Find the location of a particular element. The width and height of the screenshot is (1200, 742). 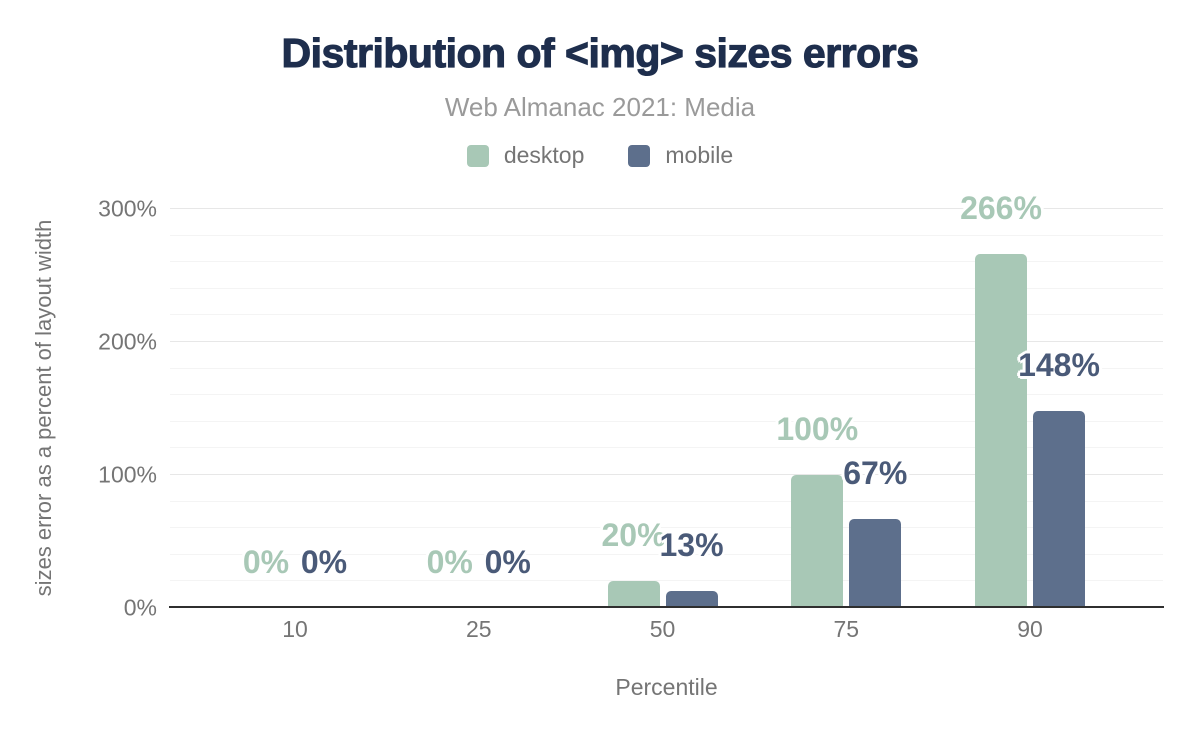

legend-swatch-desktop-icon is located at coordinates (477, 155).